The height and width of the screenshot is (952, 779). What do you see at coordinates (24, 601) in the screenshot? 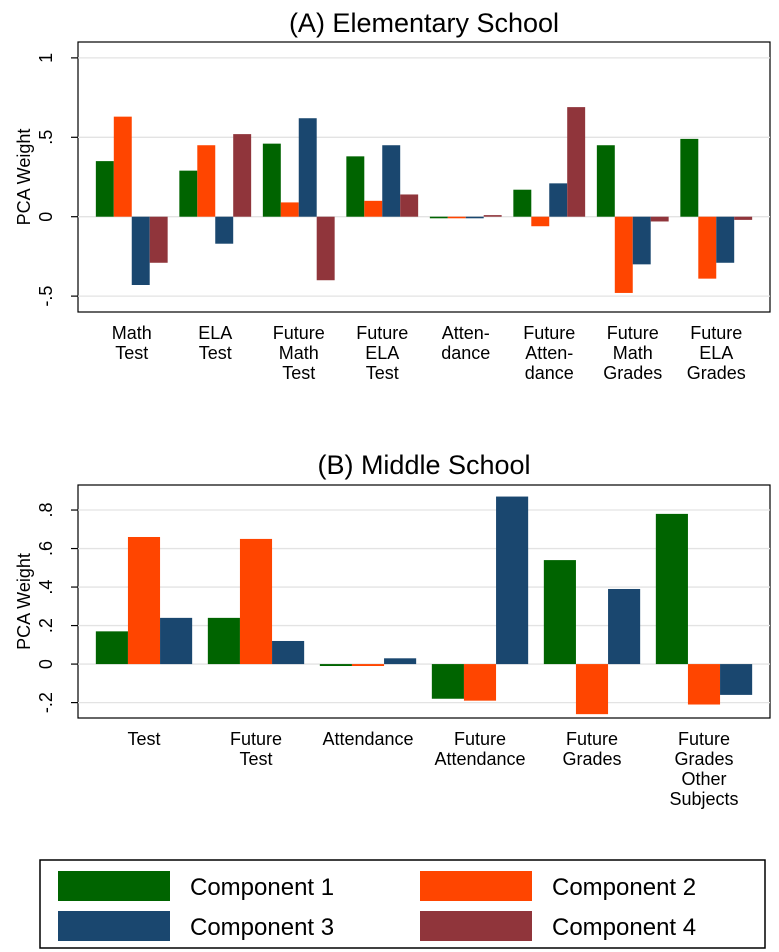
I see `panel-b-ylabel: PCA Weight` at bounding box center [24, 601].